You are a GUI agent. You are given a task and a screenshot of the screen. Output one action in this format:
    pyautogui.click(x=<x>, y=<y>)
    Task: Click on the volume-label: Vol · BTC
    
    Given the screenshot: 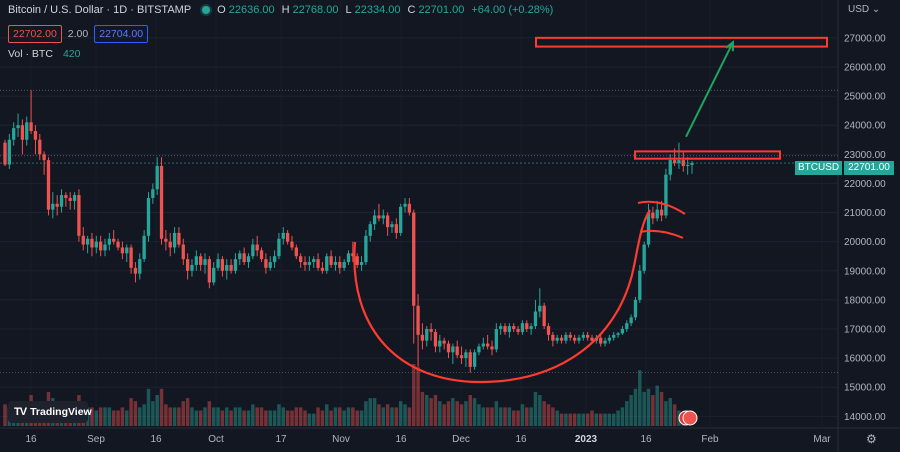 What is the action you would take?
    pyautogui.click(x=30, y=54)
    